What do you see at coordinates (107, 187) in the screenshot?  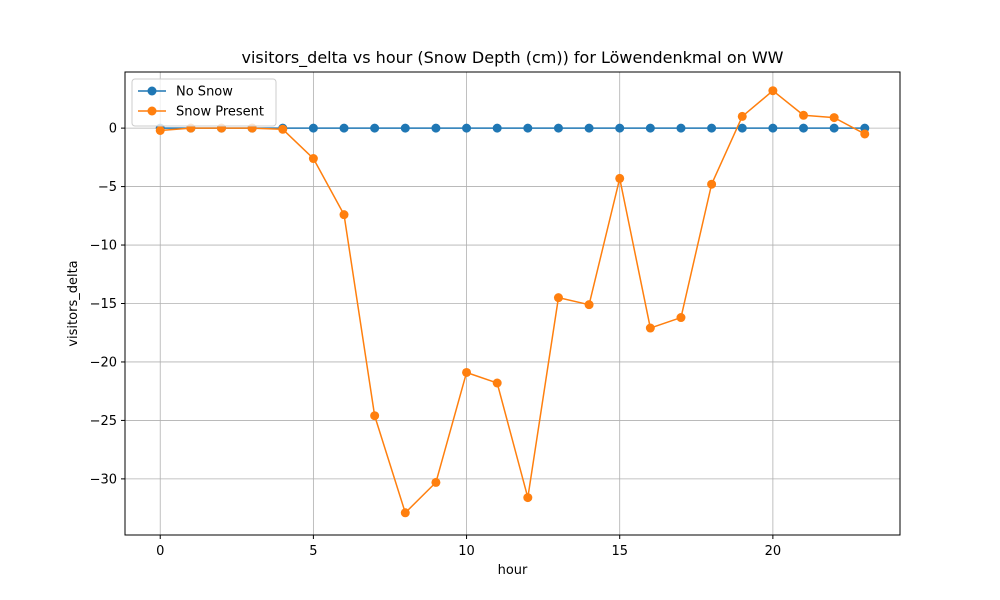 I see `y-tick-label: −5` at bounding box center [107, 187].